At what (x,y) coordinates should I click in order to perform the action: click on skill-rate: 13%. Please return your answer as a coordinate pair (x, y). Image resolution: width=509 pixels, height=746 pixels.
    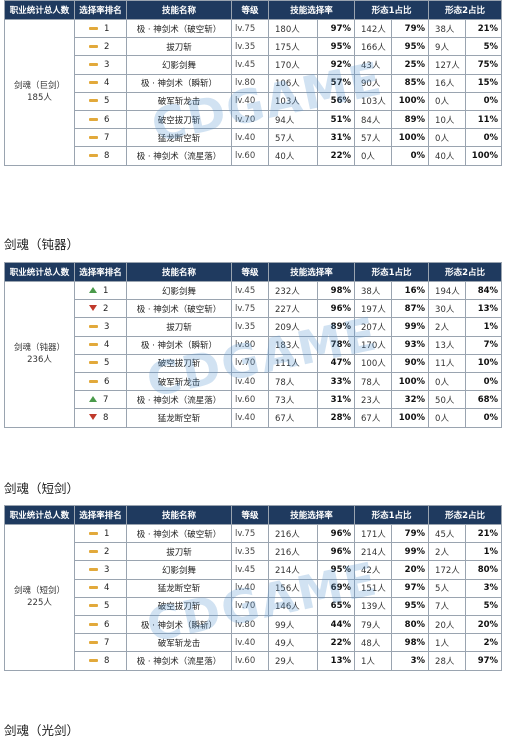
    Looking at the image, I should click on (336, 661).